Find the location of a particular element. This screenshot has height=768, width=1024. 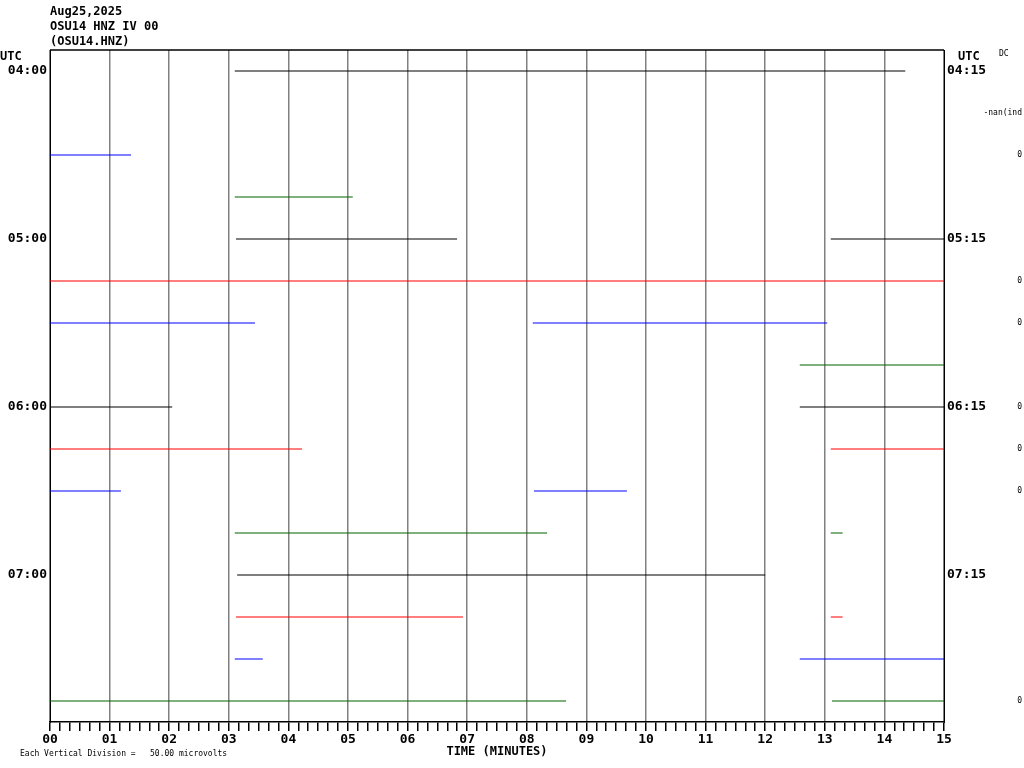

chart-title: Aug25,2025 is located at coordinates (86, 11).